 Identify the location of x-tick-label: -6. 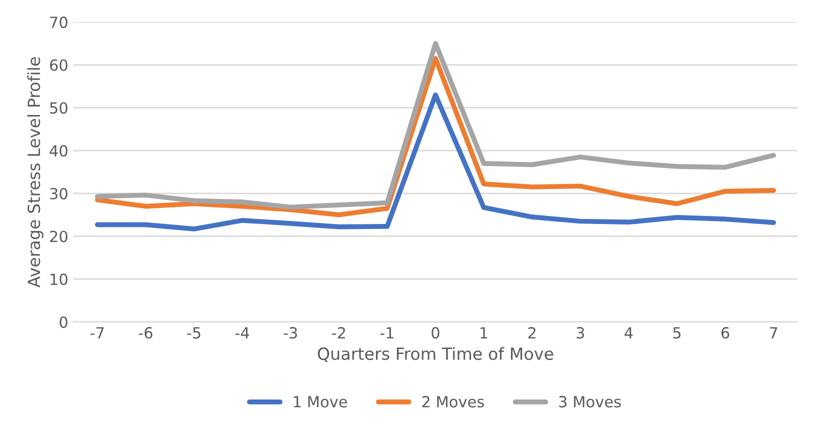
(145, 333).